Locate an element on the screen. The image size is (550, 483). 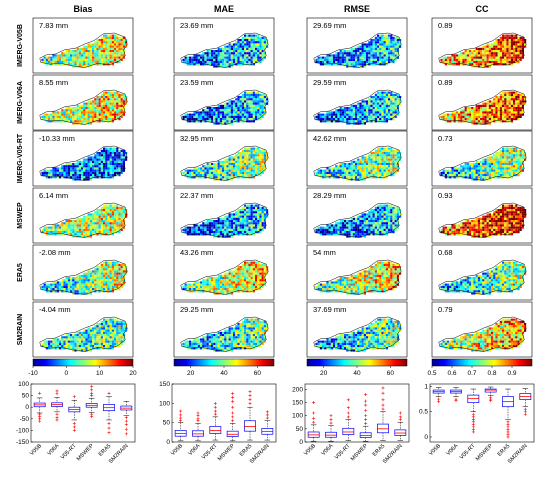
map-panel: 6.14 mm is located at coordinates (83, 215).